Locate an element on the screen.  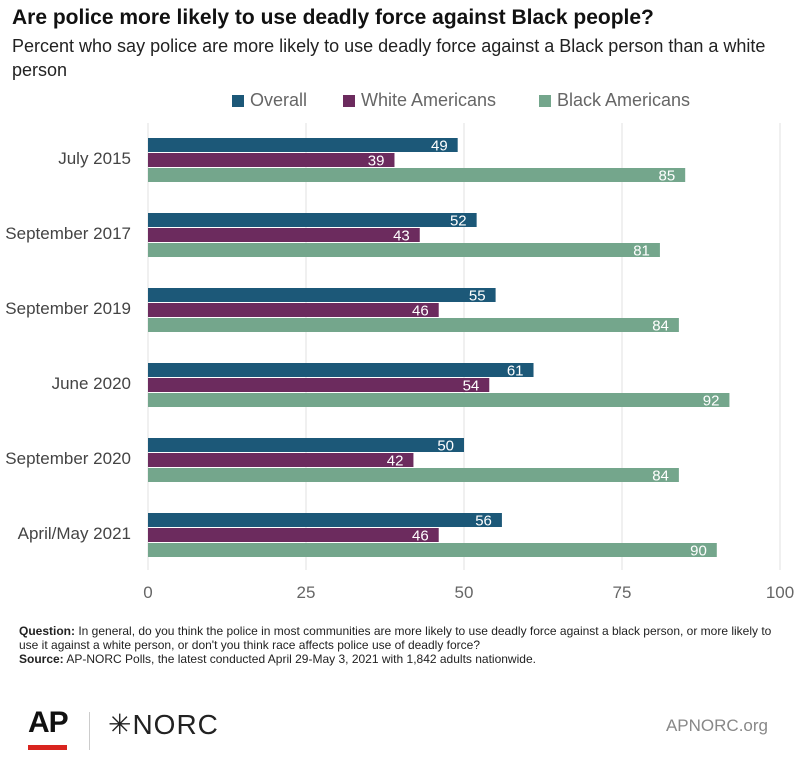
legend-label: White Americans is located at coordinates (429, 100).